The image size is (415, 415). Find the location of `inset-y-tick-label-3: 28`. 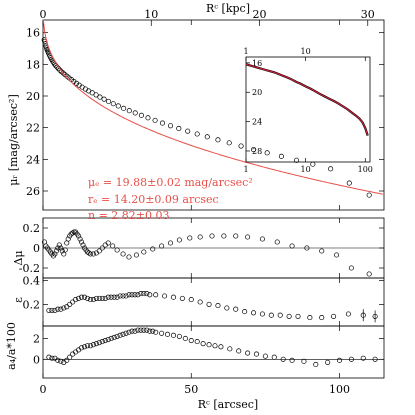

inset-y-tick-label-3: 28 is located at coordinates (257, 151).